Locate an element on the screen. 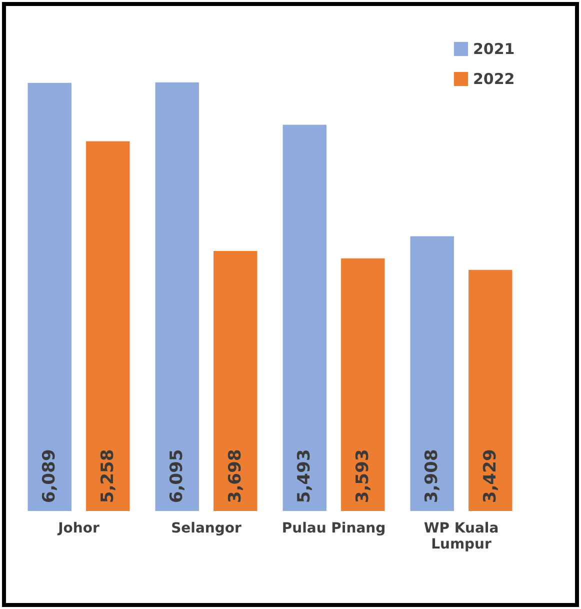 This screenshot has width=581, height=609. data-label: 3,698 is located at coordinates (235, 476).